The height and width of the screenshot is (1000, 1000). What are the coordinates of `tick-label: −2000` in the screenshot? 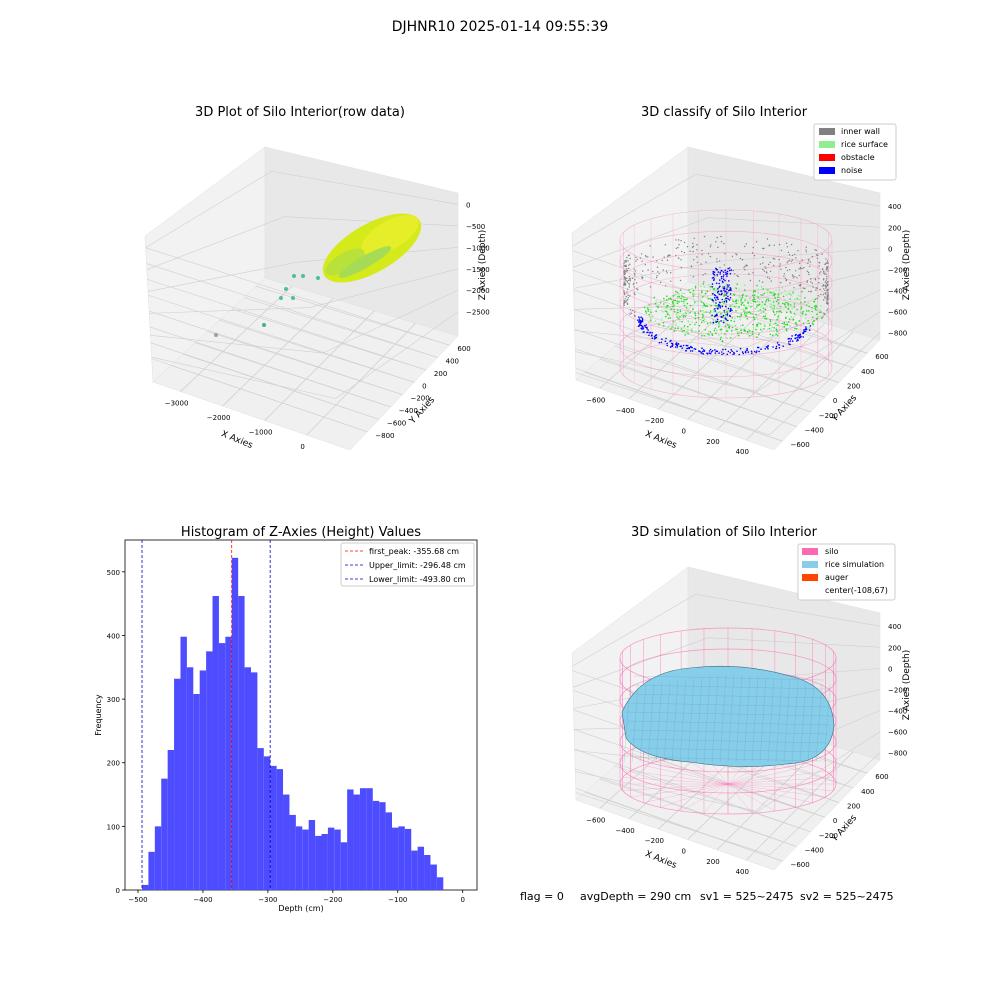 It's located at (478, 291).